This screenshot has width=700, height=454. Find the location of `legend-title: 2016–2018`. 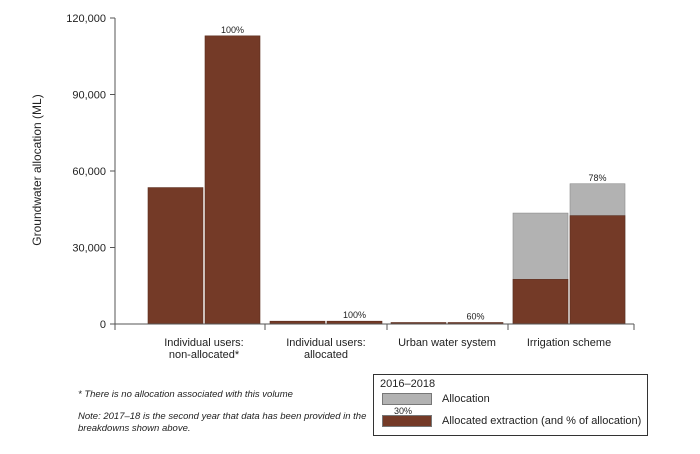

legend-title: 2016–2018 is located at coordinates (408, 384).